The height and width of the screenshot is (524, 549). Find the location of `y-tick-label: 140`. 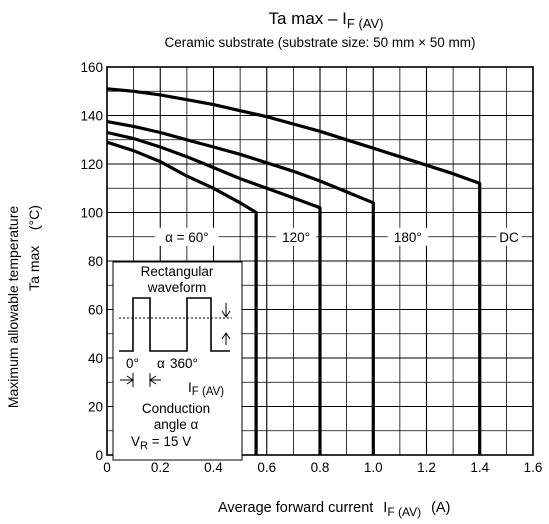

y-tick-label: 140 is located at coordinates (91, 116).